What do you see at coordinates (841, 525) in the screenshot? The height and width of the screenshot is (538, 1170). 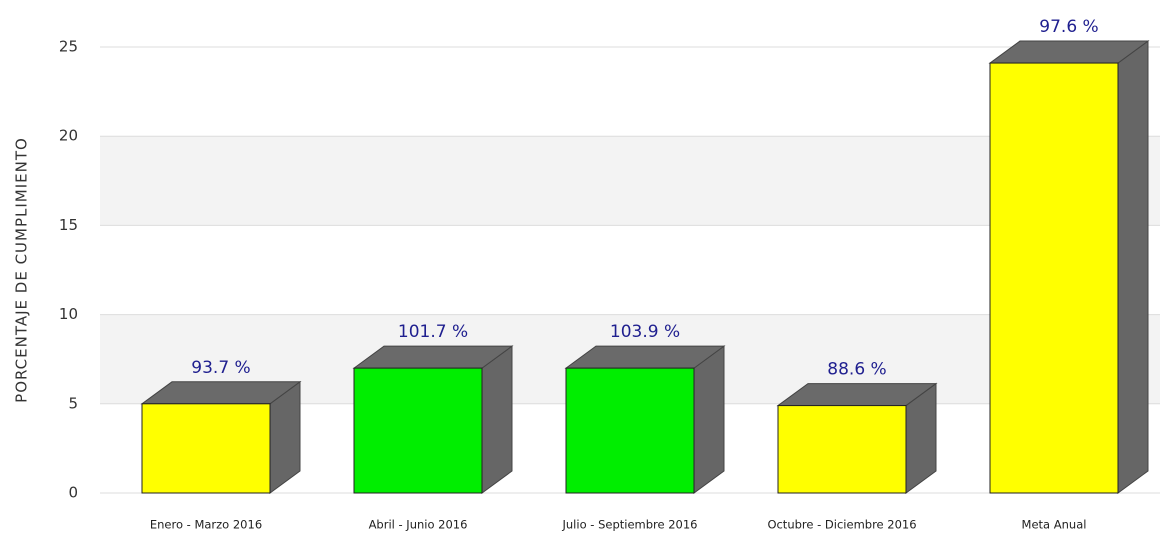 I see `x-tick-label: Octubre - Diciembre 2016` at bounding box center [841, 525].